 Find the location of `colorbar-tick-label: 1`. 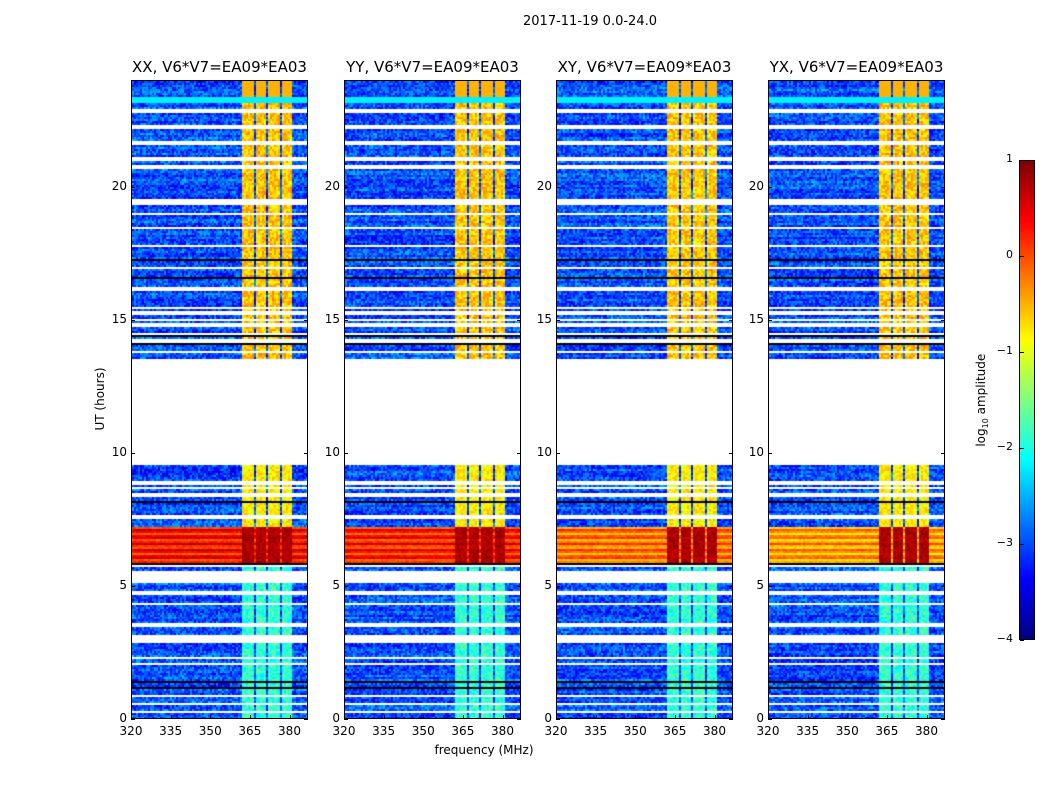

colorbar-tick-label: 1 is located at coordinates (1009, 158).